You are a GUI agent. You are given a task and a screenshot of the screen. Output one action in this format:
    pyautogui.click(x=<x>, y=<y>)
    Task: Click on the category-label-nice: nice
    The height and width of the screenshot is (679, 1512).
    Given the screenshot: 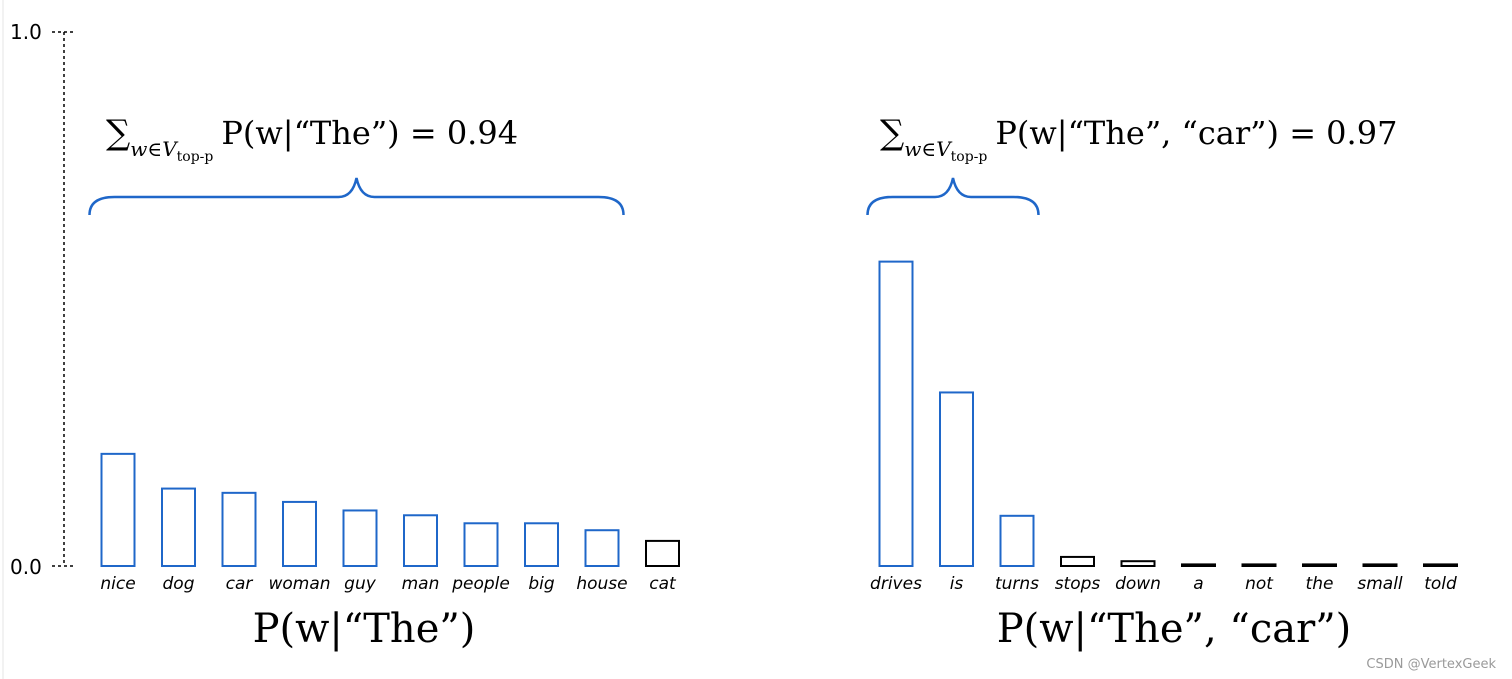 What is the action you would take?
    pyautogui.click(x=117, y=584)
    